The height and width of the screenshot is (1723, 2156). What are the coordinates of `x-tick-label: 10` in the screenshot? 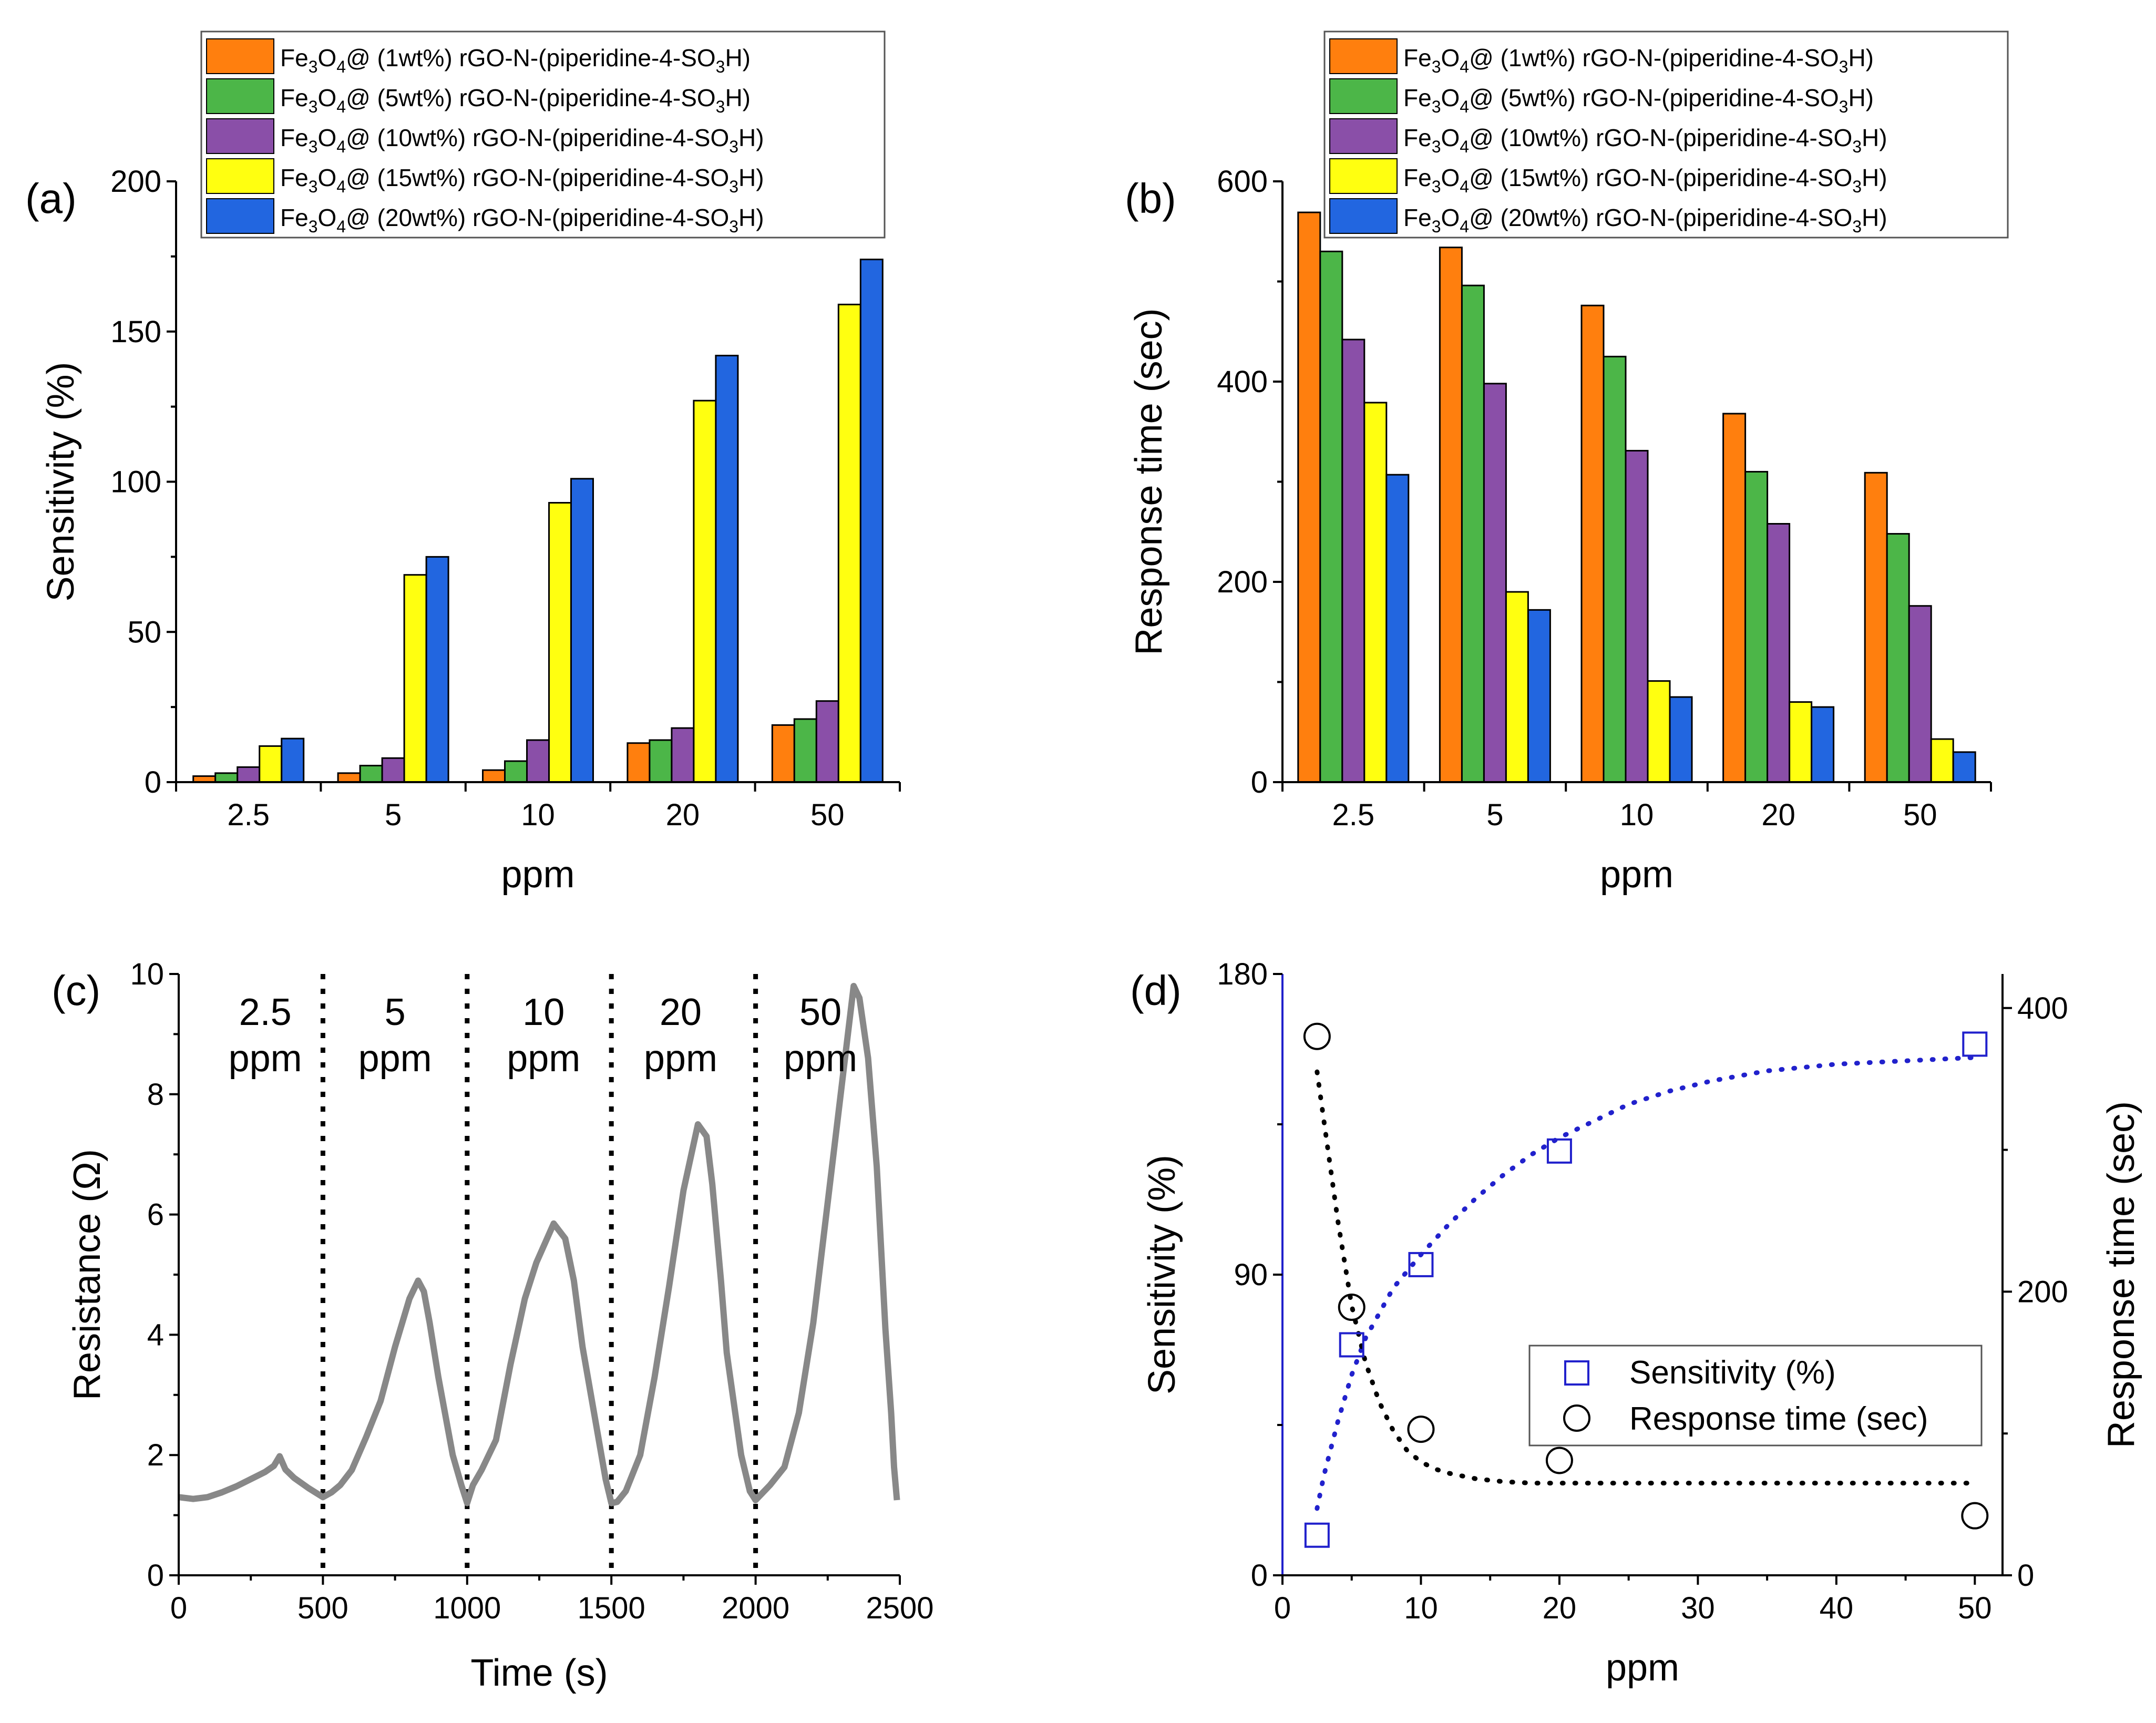 It's located at (1421, 1608).